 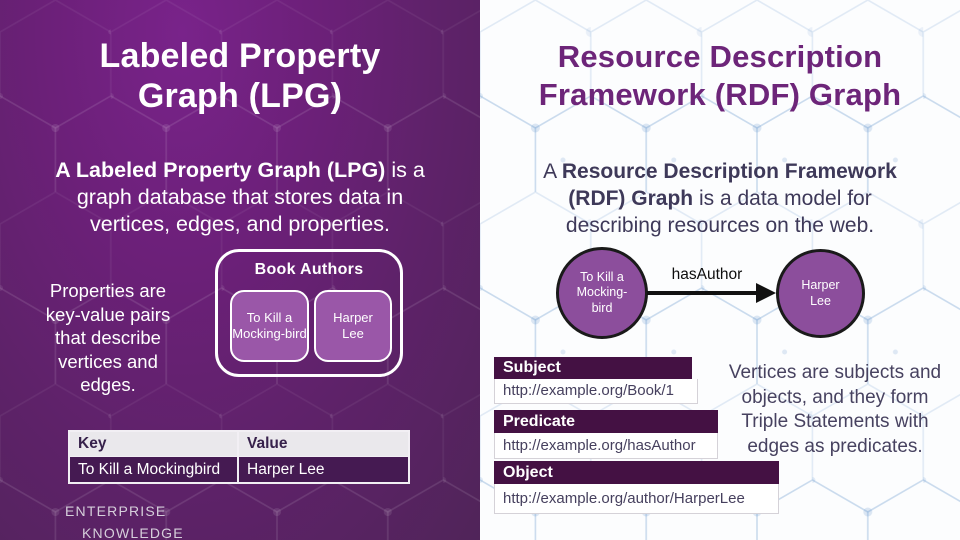 I want to click on triple-subject-label: Subject, so click(x=593, y=368).